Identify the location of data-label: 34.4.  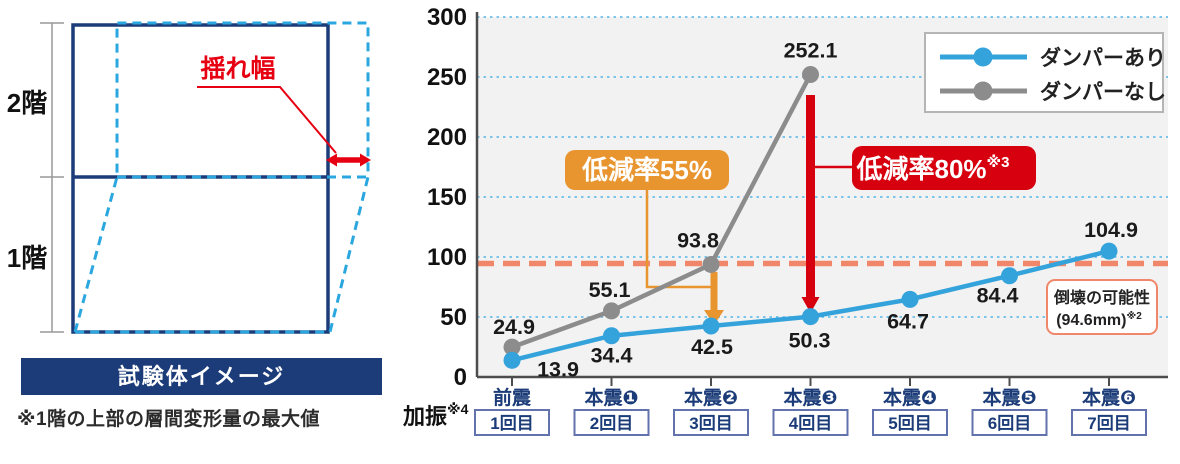
(612, 356).